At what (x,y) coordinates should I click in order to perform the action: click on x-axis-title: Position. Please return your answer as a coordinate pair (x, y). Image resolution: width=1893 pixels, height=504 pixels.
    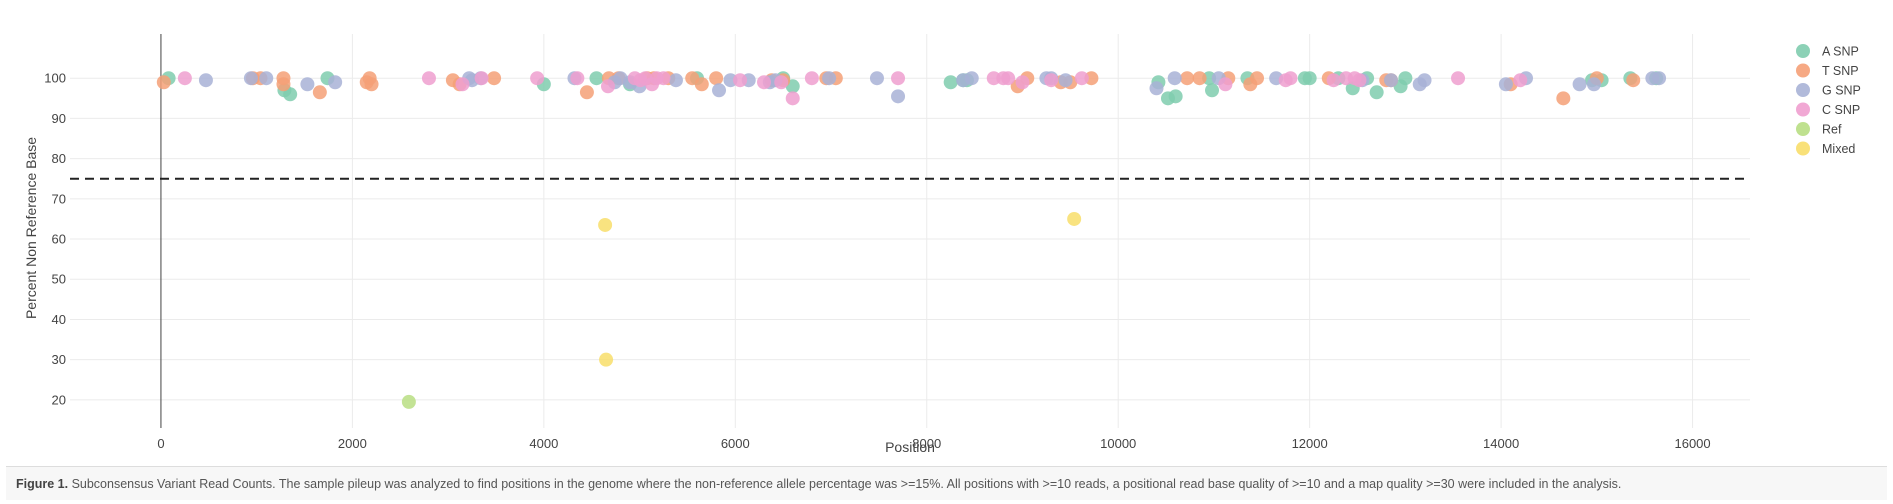
    Looking at the image, I should click on (910, 447).